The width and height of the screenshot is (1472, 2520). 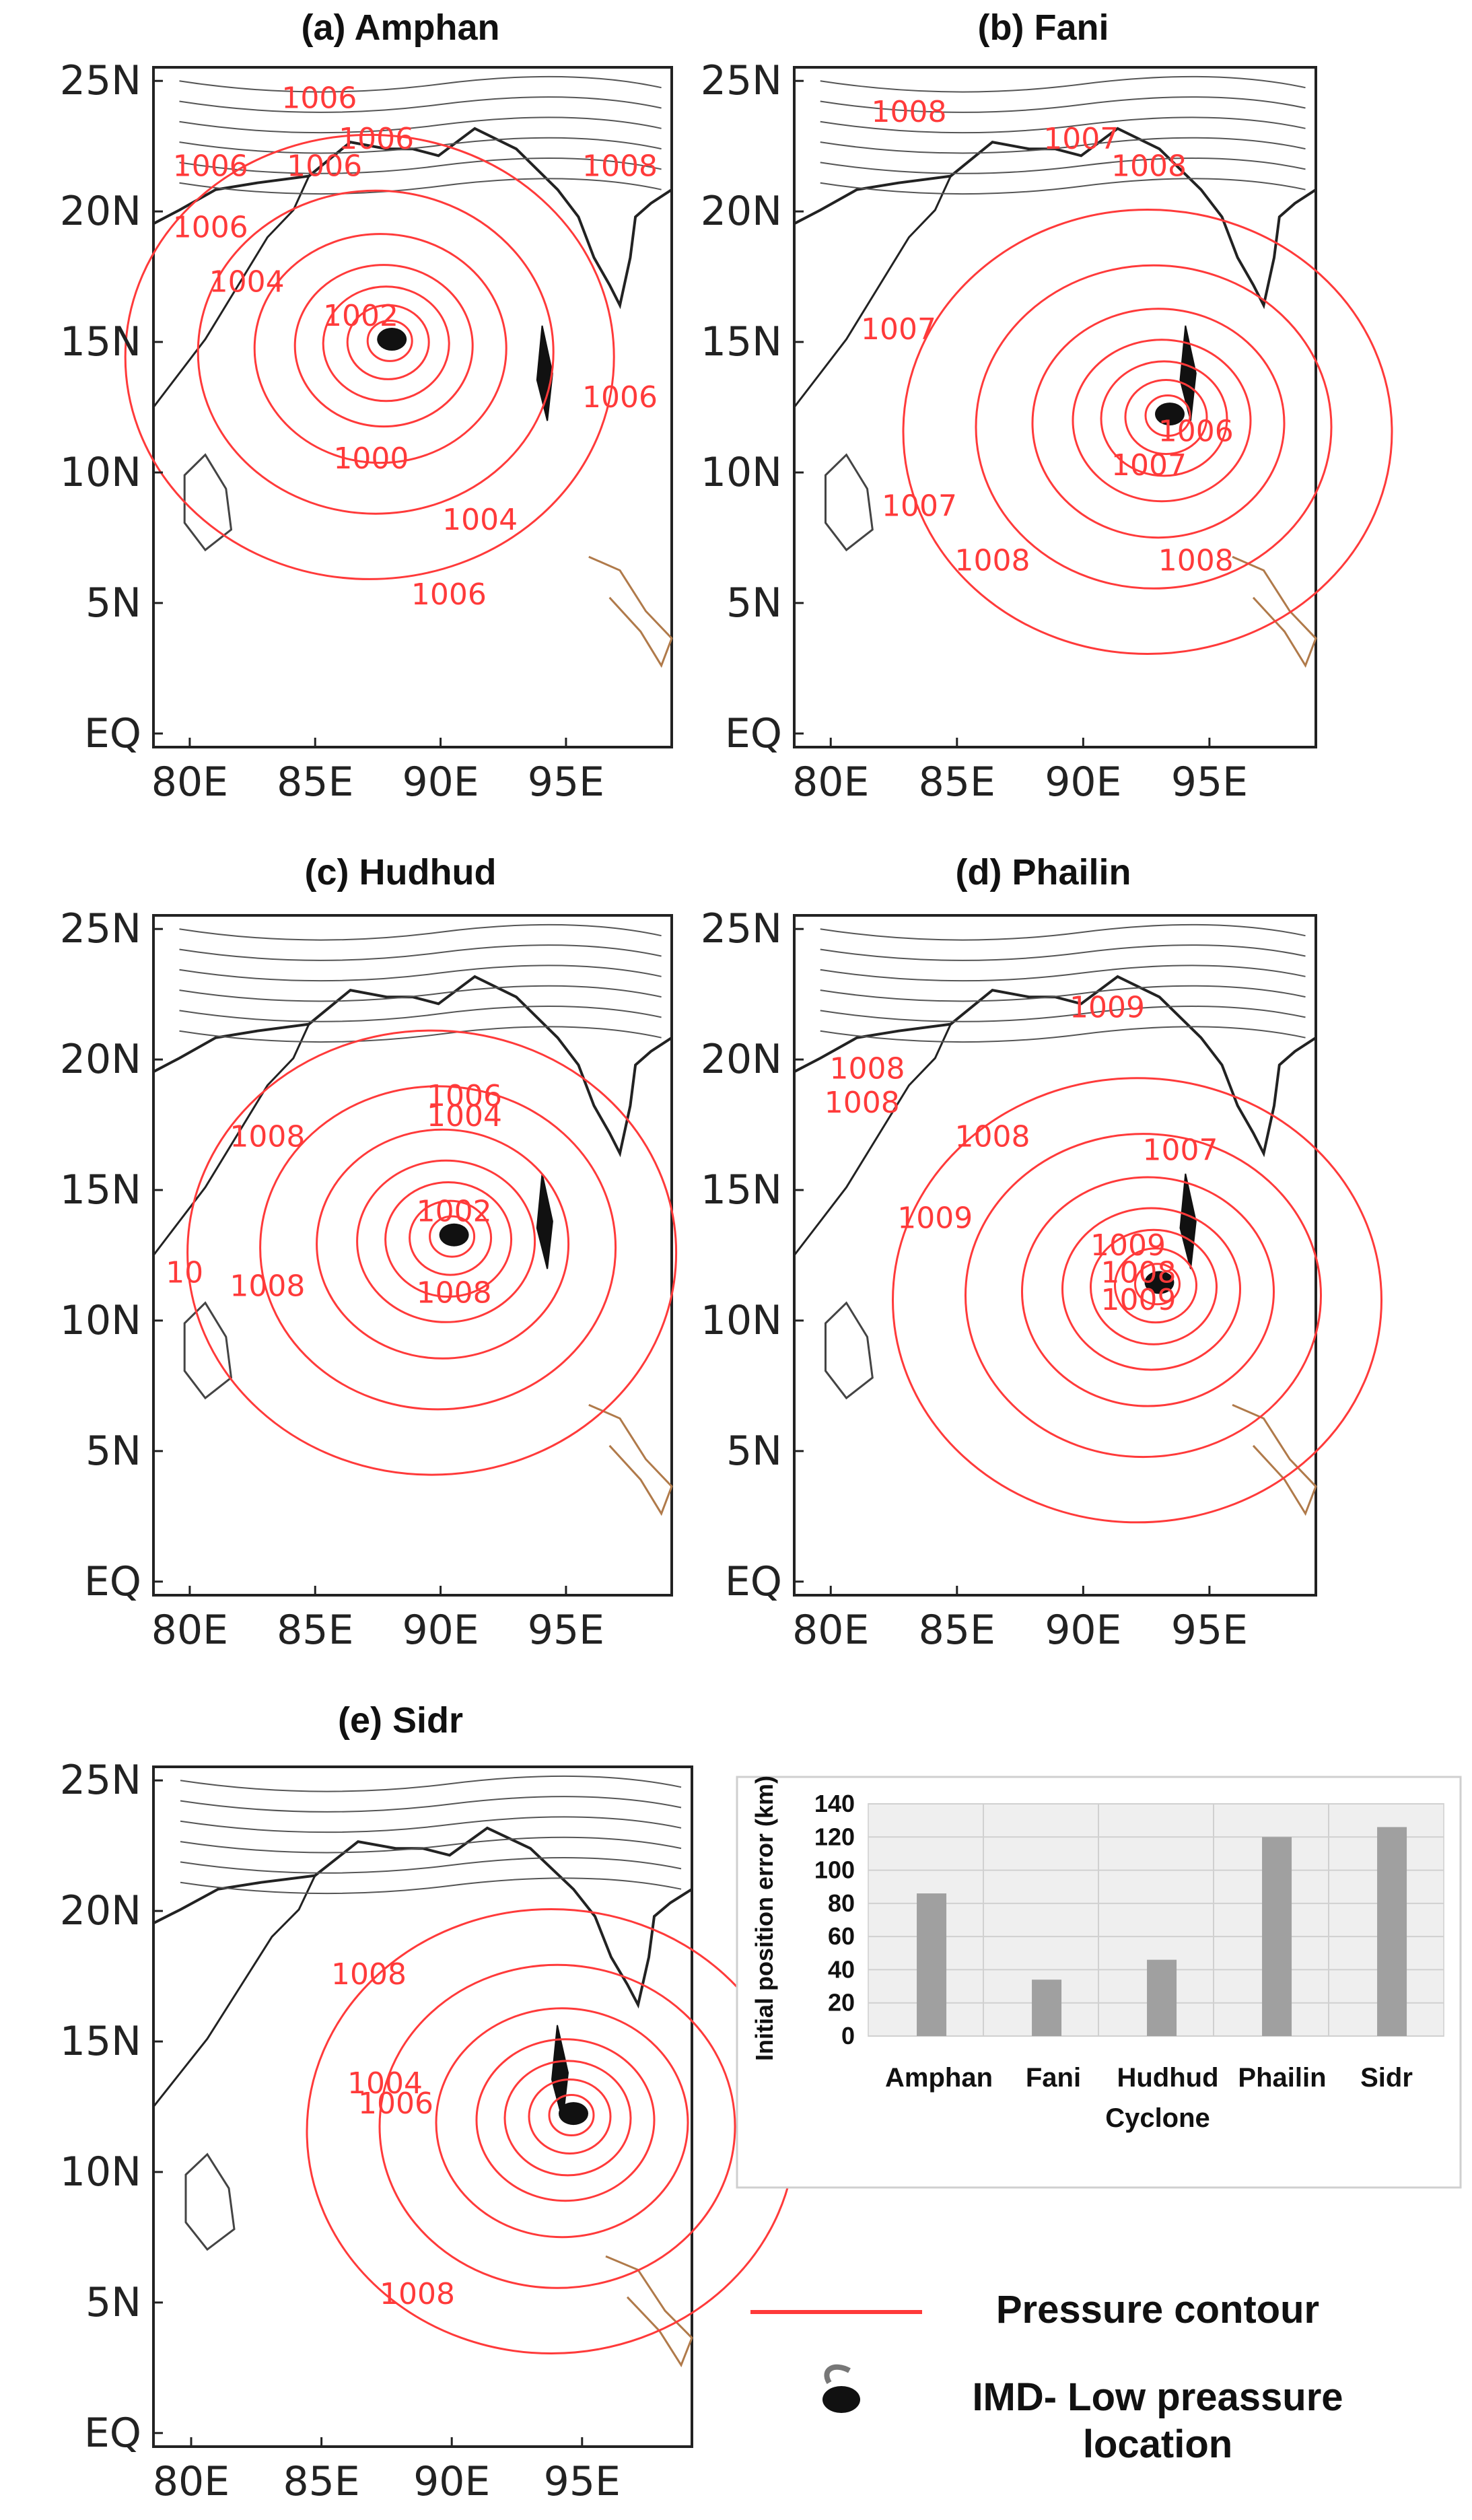 What do you see at coordinates (1167, 2078) in the screenshot?
I see `bar-chart-category-label: Hudhud` at bounding box center [1167, 2078].